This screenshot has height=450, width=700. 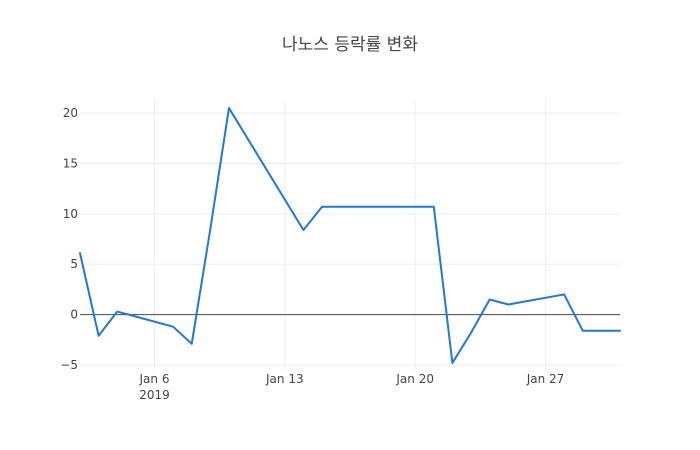 I want to click on chart-title: 나노스 등락률 변화, so click(x=350, y=45).